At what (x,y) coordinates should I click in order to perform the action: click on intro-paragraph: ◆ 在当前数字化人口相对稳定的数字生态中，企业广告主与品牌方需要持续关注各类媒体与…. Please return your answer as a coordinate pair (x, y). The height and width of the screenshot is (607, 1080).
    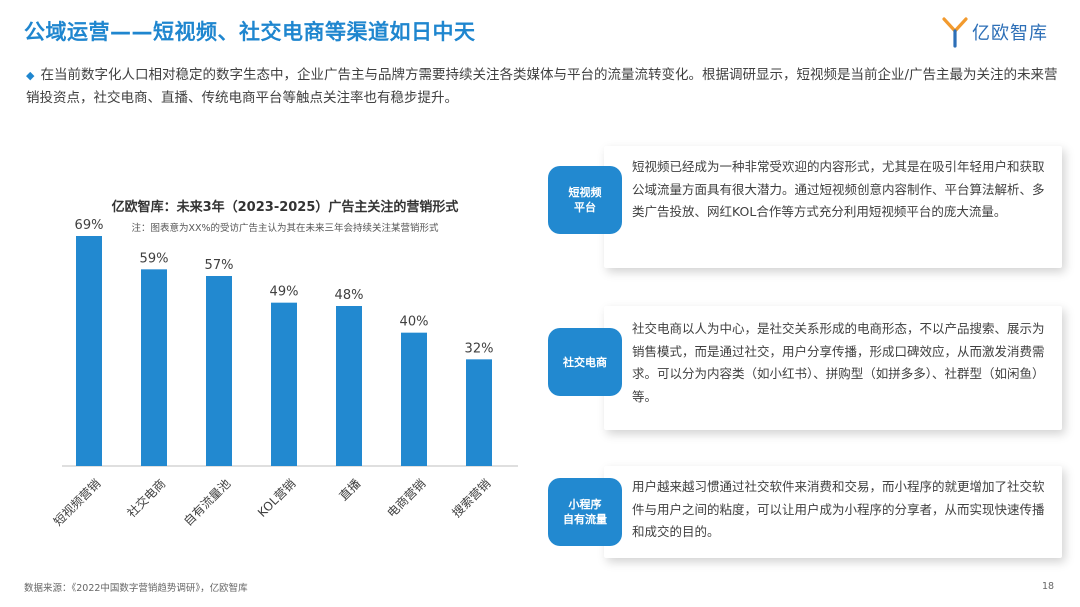
    Looking at the image, I should click on (543, 87).